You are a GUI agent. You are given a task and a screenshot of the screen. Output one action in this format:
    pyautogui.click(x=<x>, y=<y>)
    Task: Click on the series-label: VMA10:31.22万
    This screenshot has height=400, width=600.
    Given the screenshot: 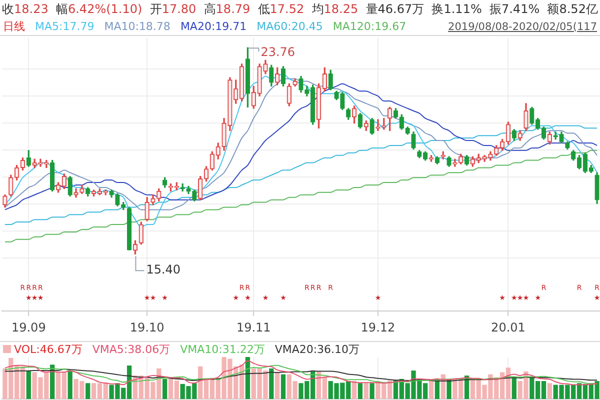 What is the action you would take?
    pyautogui.click(x=222, y=349)
    